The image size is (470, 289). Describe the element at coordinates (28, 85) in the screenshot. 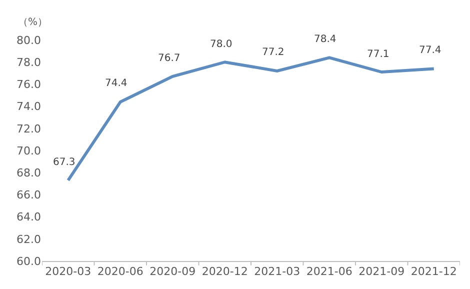

I see `y-tick-label: 76.0` at that location.